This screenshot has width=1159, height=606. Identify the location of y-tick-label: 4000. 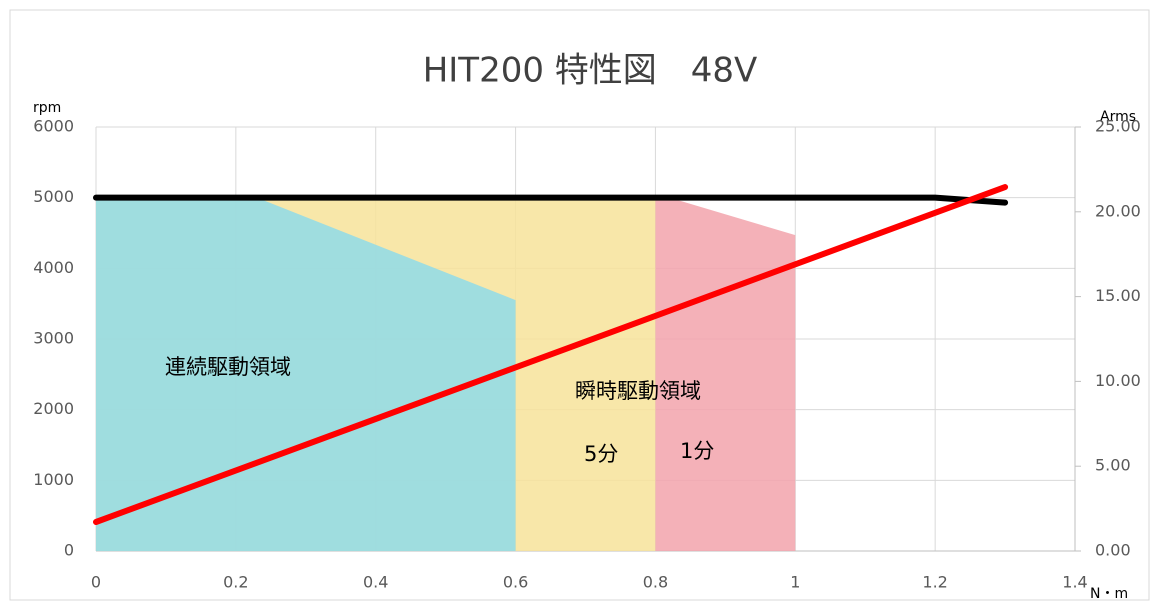
(53, 267).